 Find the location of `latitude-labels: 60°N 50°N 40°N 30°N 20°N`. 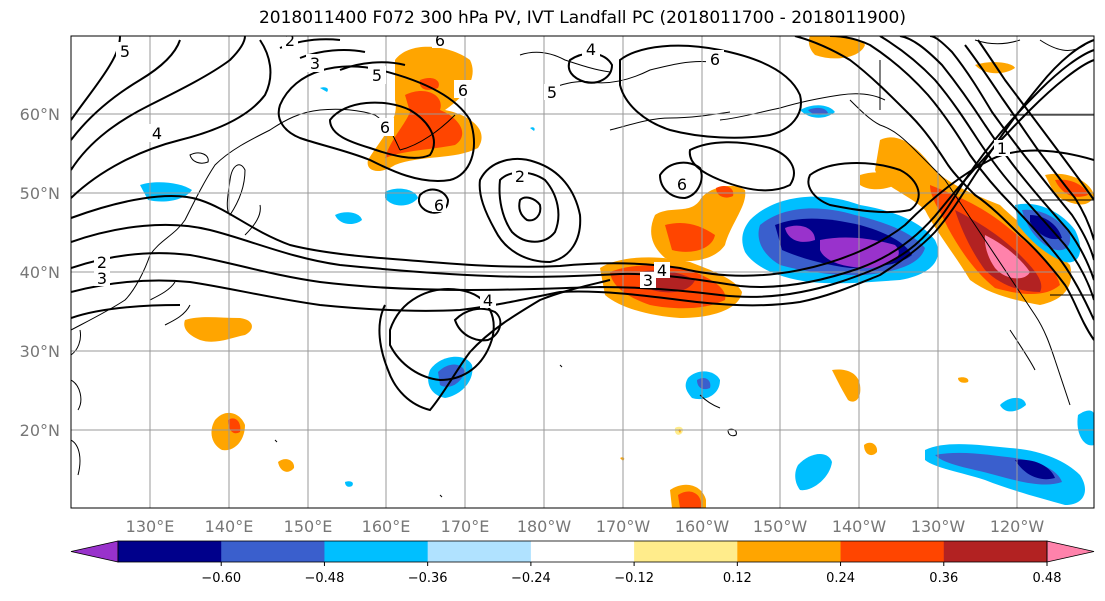

latitude-labels: 60°N 50°N 40°N 30°N 20°N is located at coordinates (40, 272).